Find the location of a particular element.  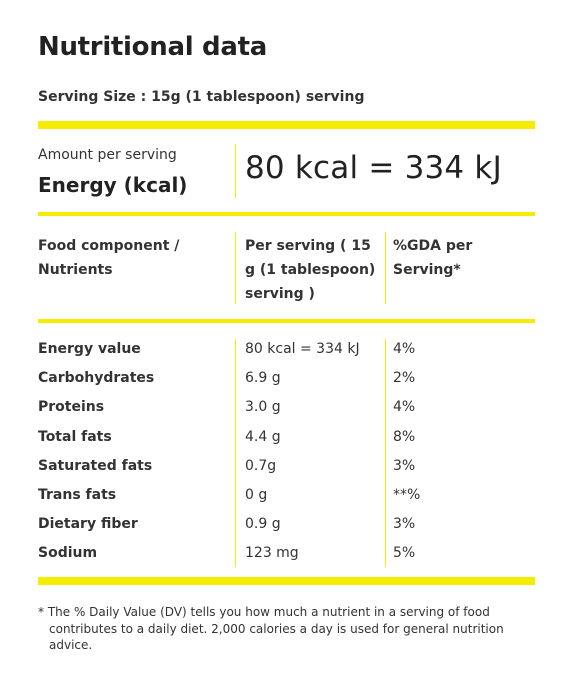

amount-per-serving-label: Amount per serving is located at coordinates (107, 155).